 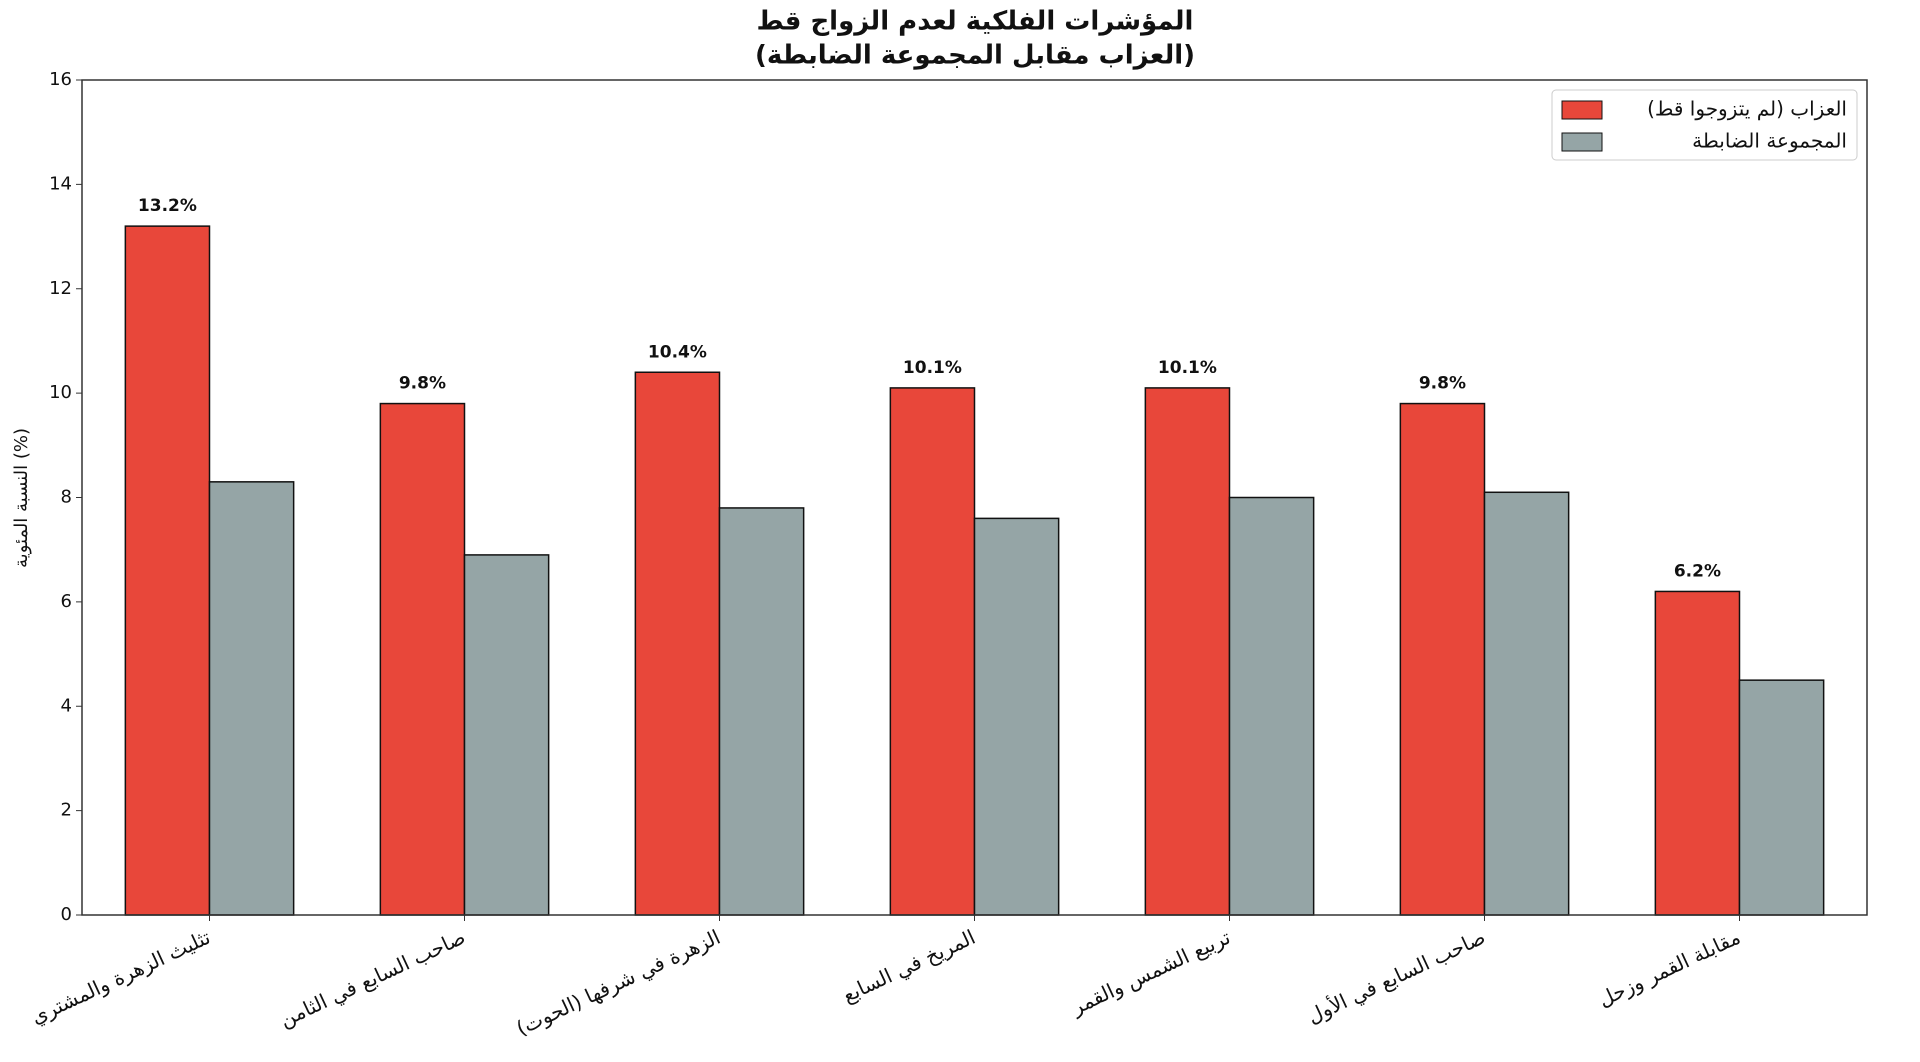 What do you see at coordinates (975, 56) in the screenshot?
I see `chart-subtitle: (العزاب مقابل المجموعة الضابطة)` at bounding box center [975, 56].